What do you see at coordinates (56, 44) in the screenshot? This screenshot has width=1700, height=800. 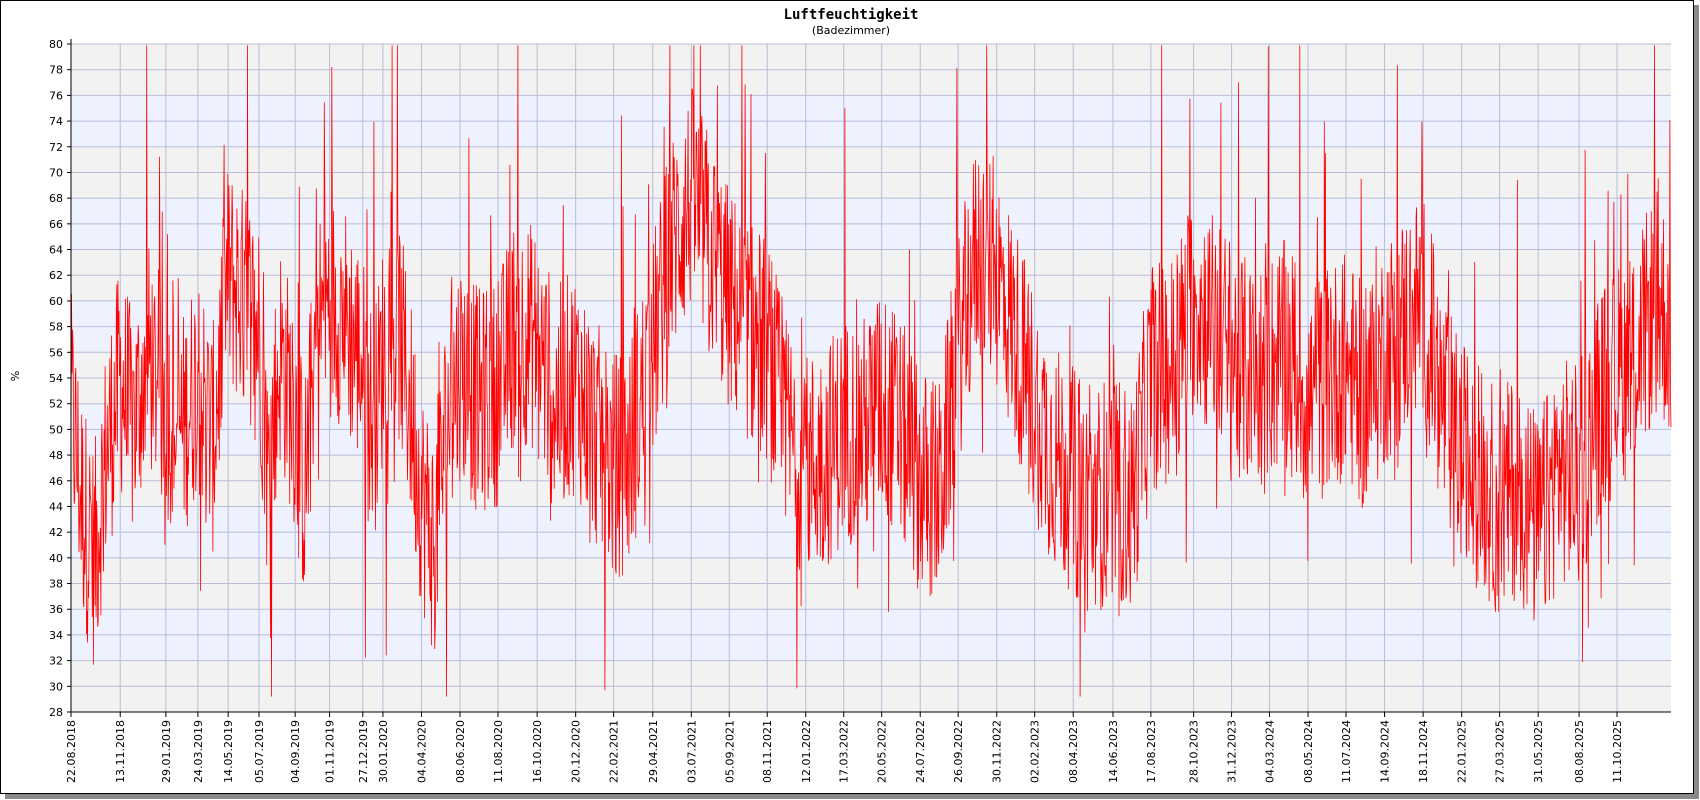 I see `y-tick-label: 80` at bounding box center [56, 44].